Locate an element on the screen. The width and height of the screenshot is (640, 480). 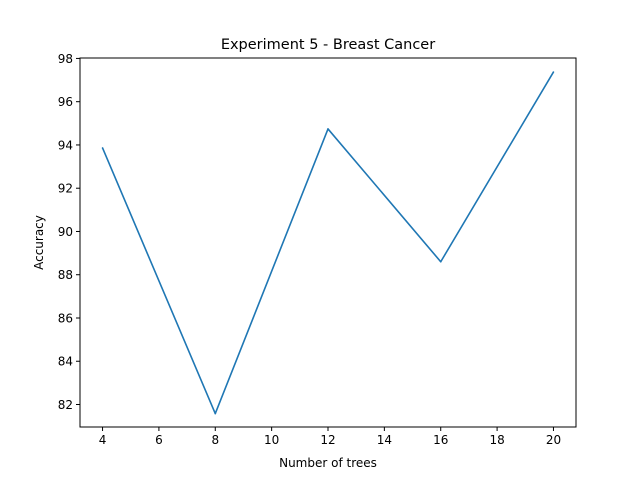
x-tick-label: 6 is located at coordinates (159, 440).